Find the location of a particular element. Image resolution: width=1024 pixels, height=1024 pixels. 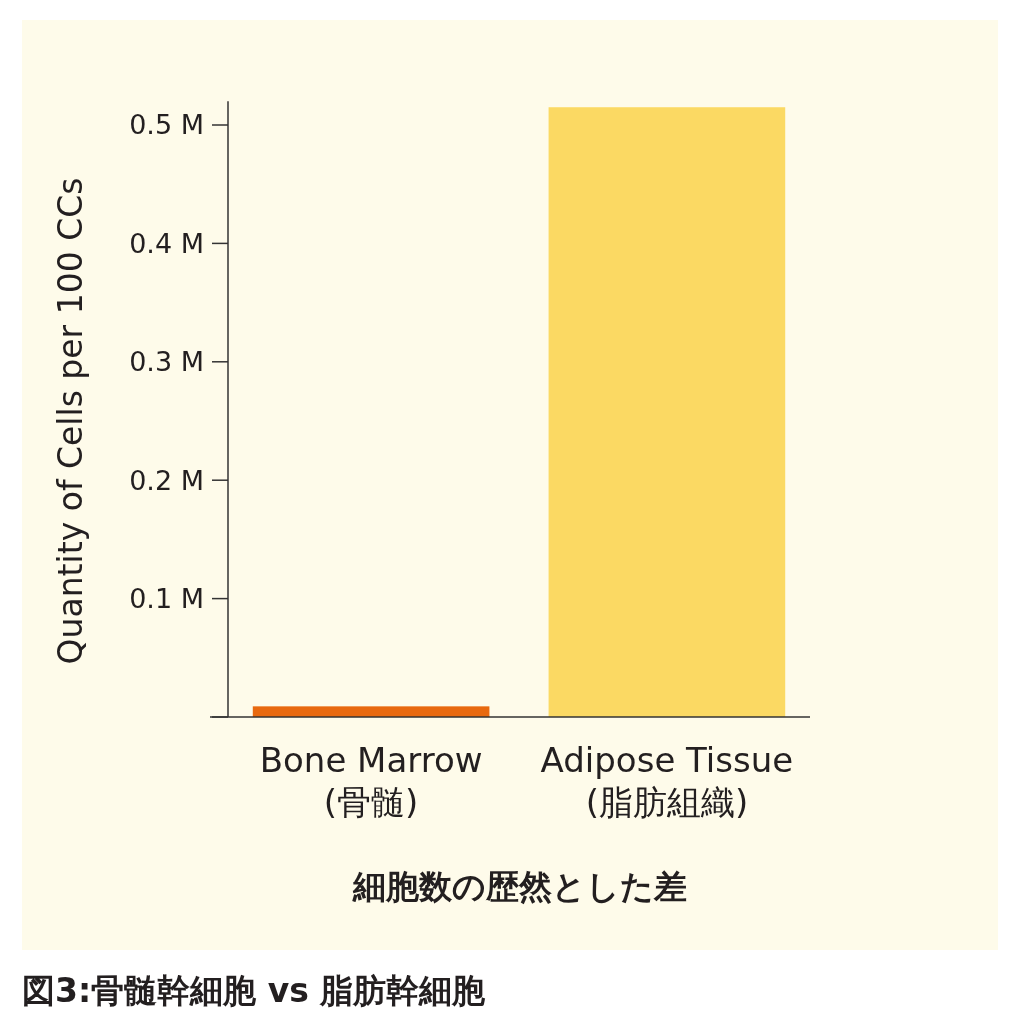

x-tick-label: Bone Marrow (骨髄) is located at coordinates (371, 781).